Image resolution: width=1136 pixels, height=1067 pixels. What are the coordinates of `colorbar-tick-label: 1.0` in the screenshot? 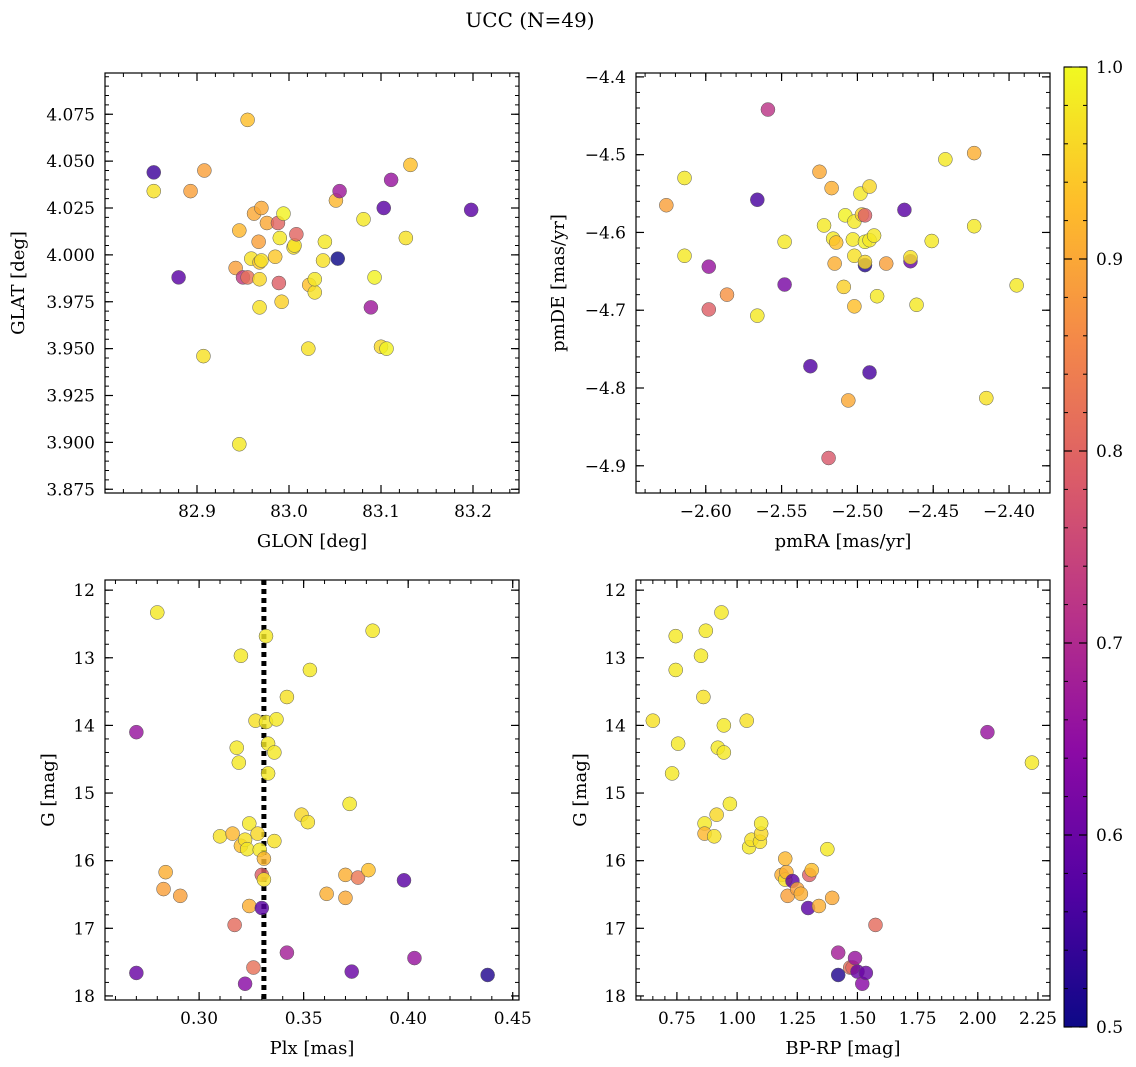 It's located at (1109, 68).